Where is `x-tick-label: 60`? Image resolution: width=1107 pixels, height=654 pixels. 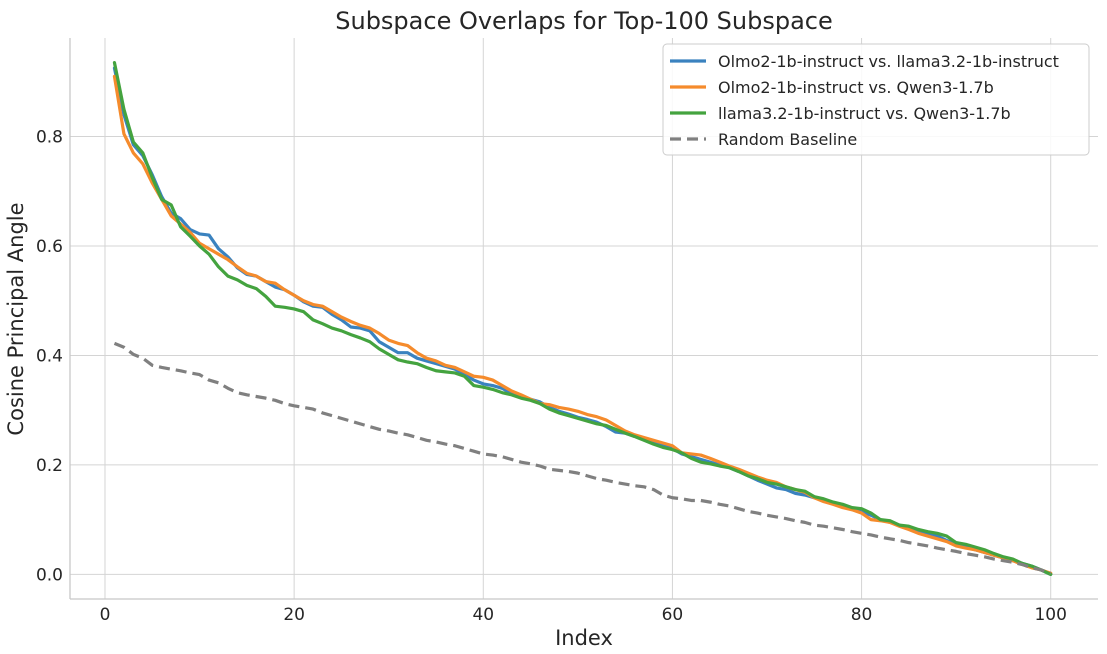
x-tick-label: 60 is located at coordinates (673, 615).